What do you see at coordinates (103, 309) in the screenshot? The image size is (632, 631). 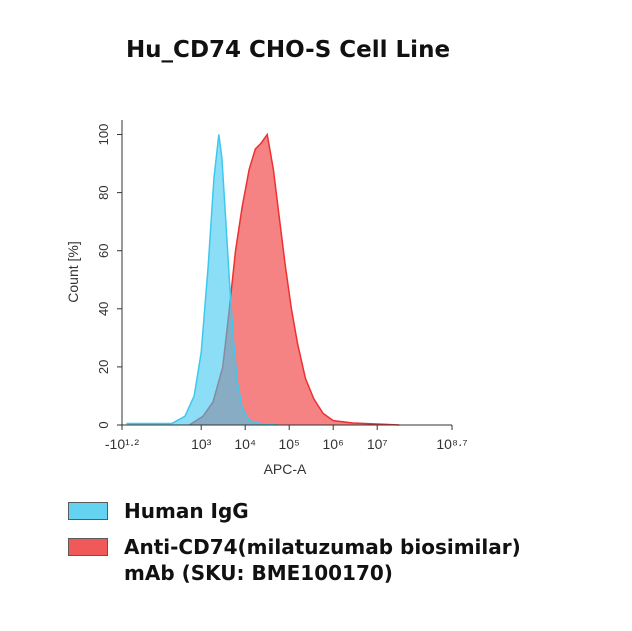 I see `y-tick-label: 40` at bounding box center [103, 309].